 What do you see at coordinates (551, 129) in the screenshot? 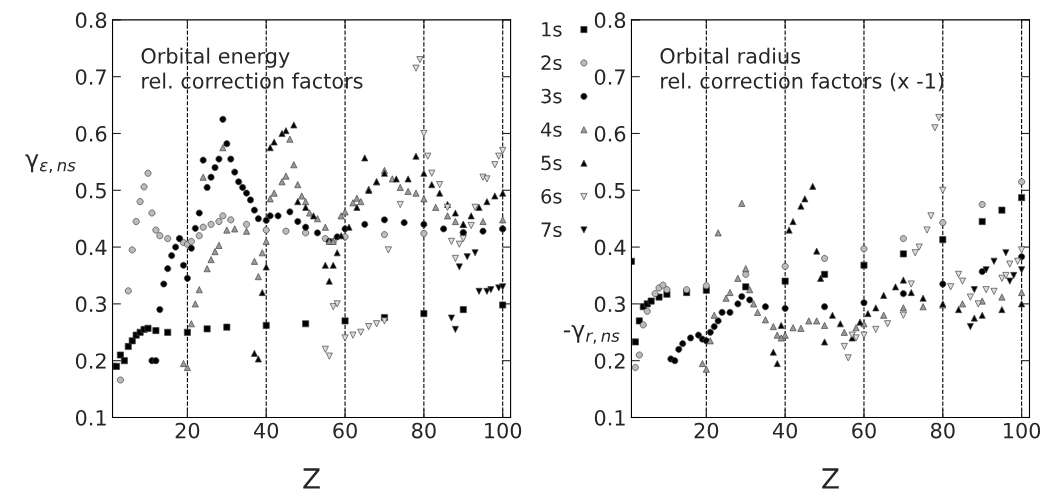
I see `legend-label: 4s` at bounding box center [551, 129].